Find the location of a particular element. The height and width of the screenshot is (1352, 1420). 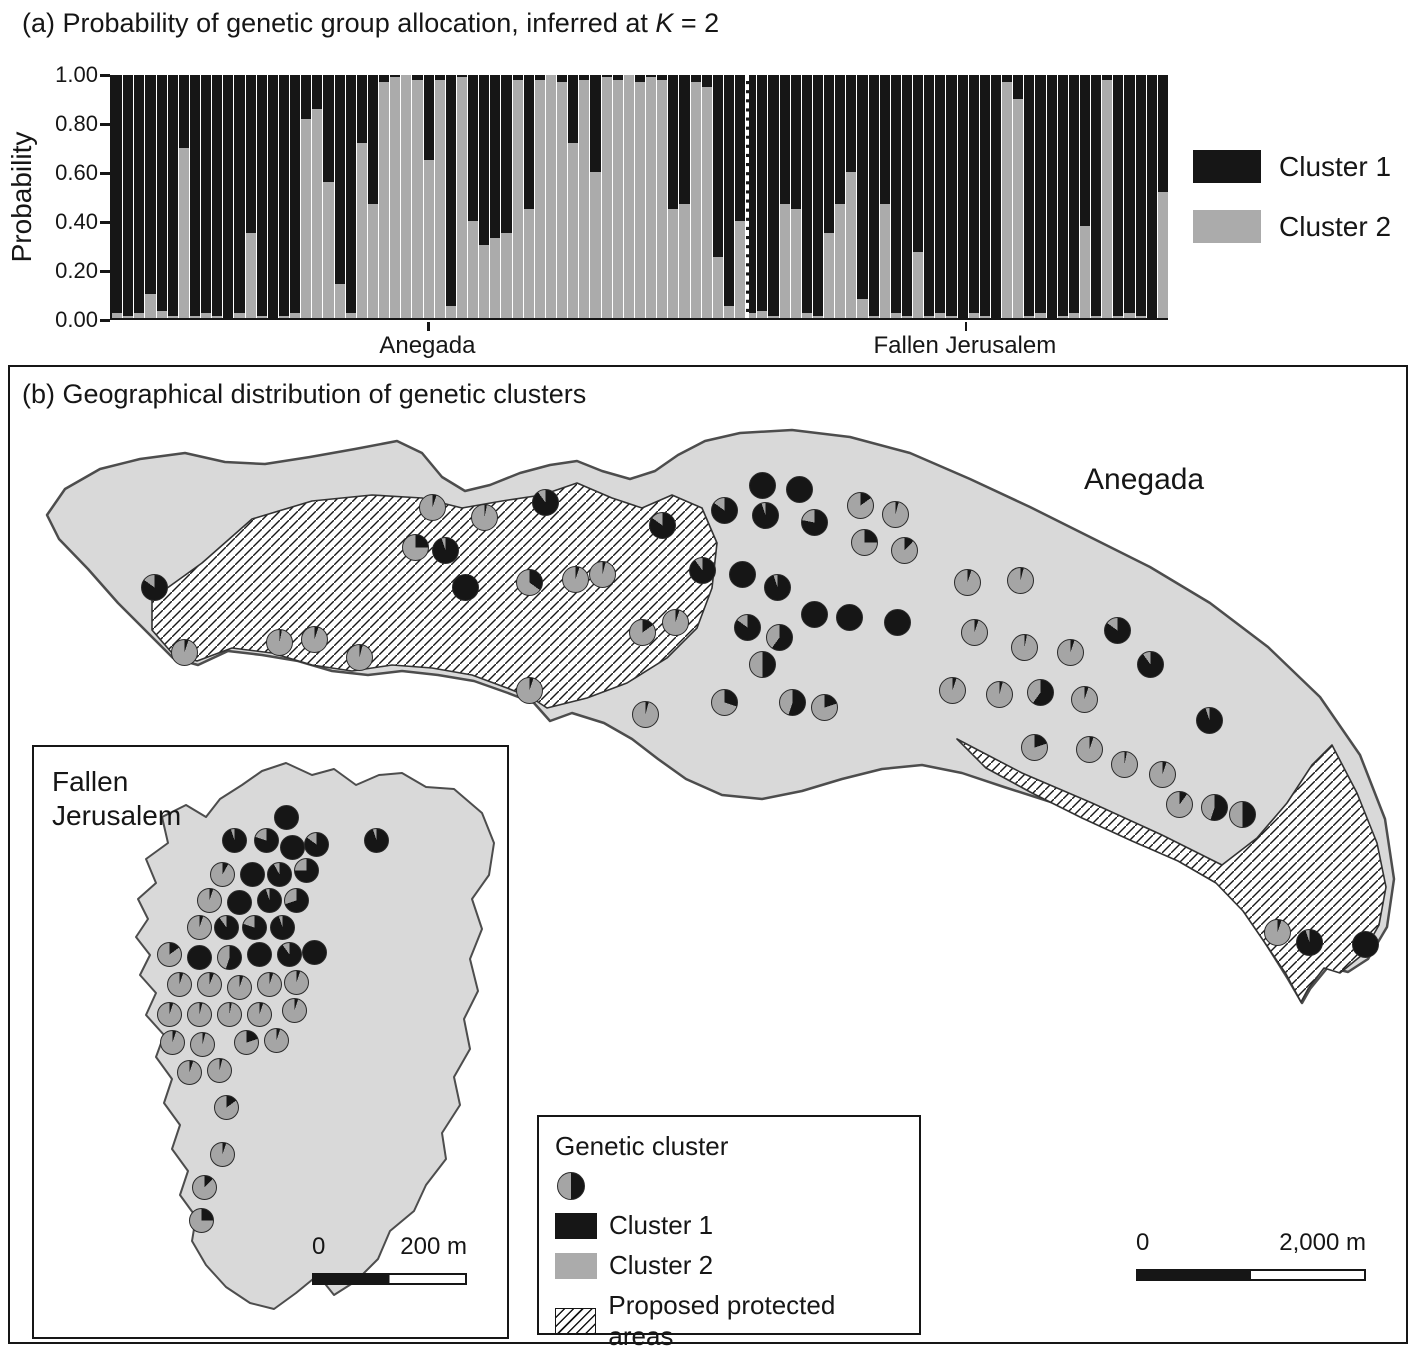

cluster1-swatch is located at coordinates (1227, 166).